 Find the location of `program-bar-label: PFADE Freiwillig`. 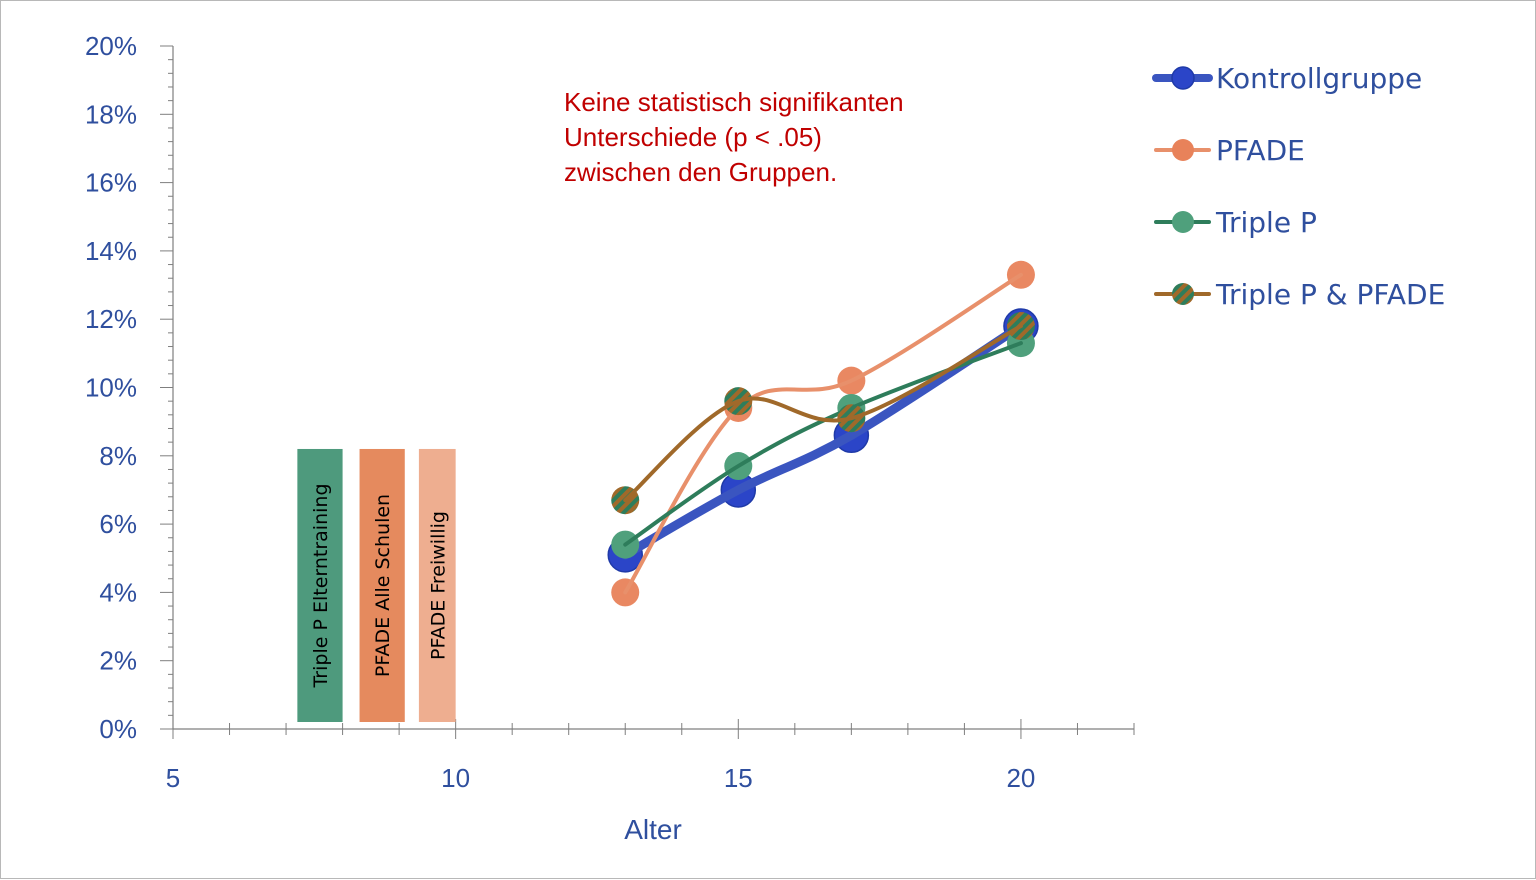

program-bar-label: PFADE Freiwillig is located at coordinates (438, 585).